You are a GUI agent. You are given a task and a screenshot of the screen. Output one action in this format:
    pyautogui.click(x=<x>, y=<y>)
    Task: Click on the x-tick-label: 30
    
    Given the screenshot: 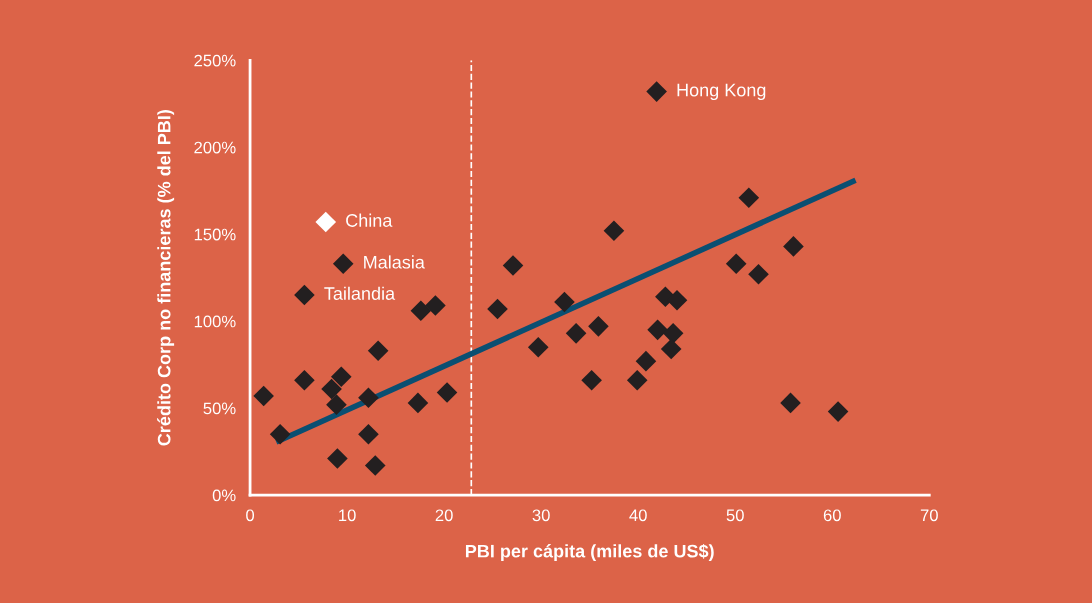 What is the action you would take?
    pyautogui.click(x=541, y=515)
    